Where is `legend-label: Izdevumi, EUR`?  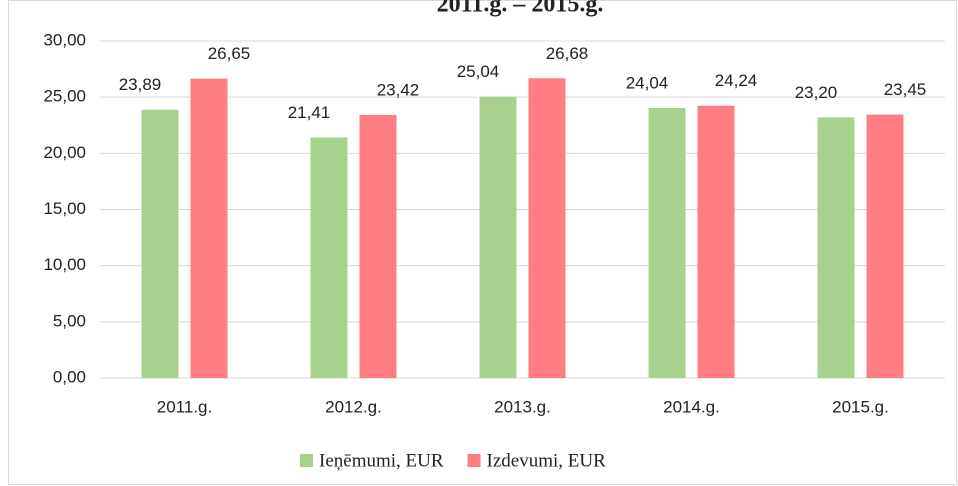
legend-label: Izdevumi, EUR is located at coordinates (547, 460).